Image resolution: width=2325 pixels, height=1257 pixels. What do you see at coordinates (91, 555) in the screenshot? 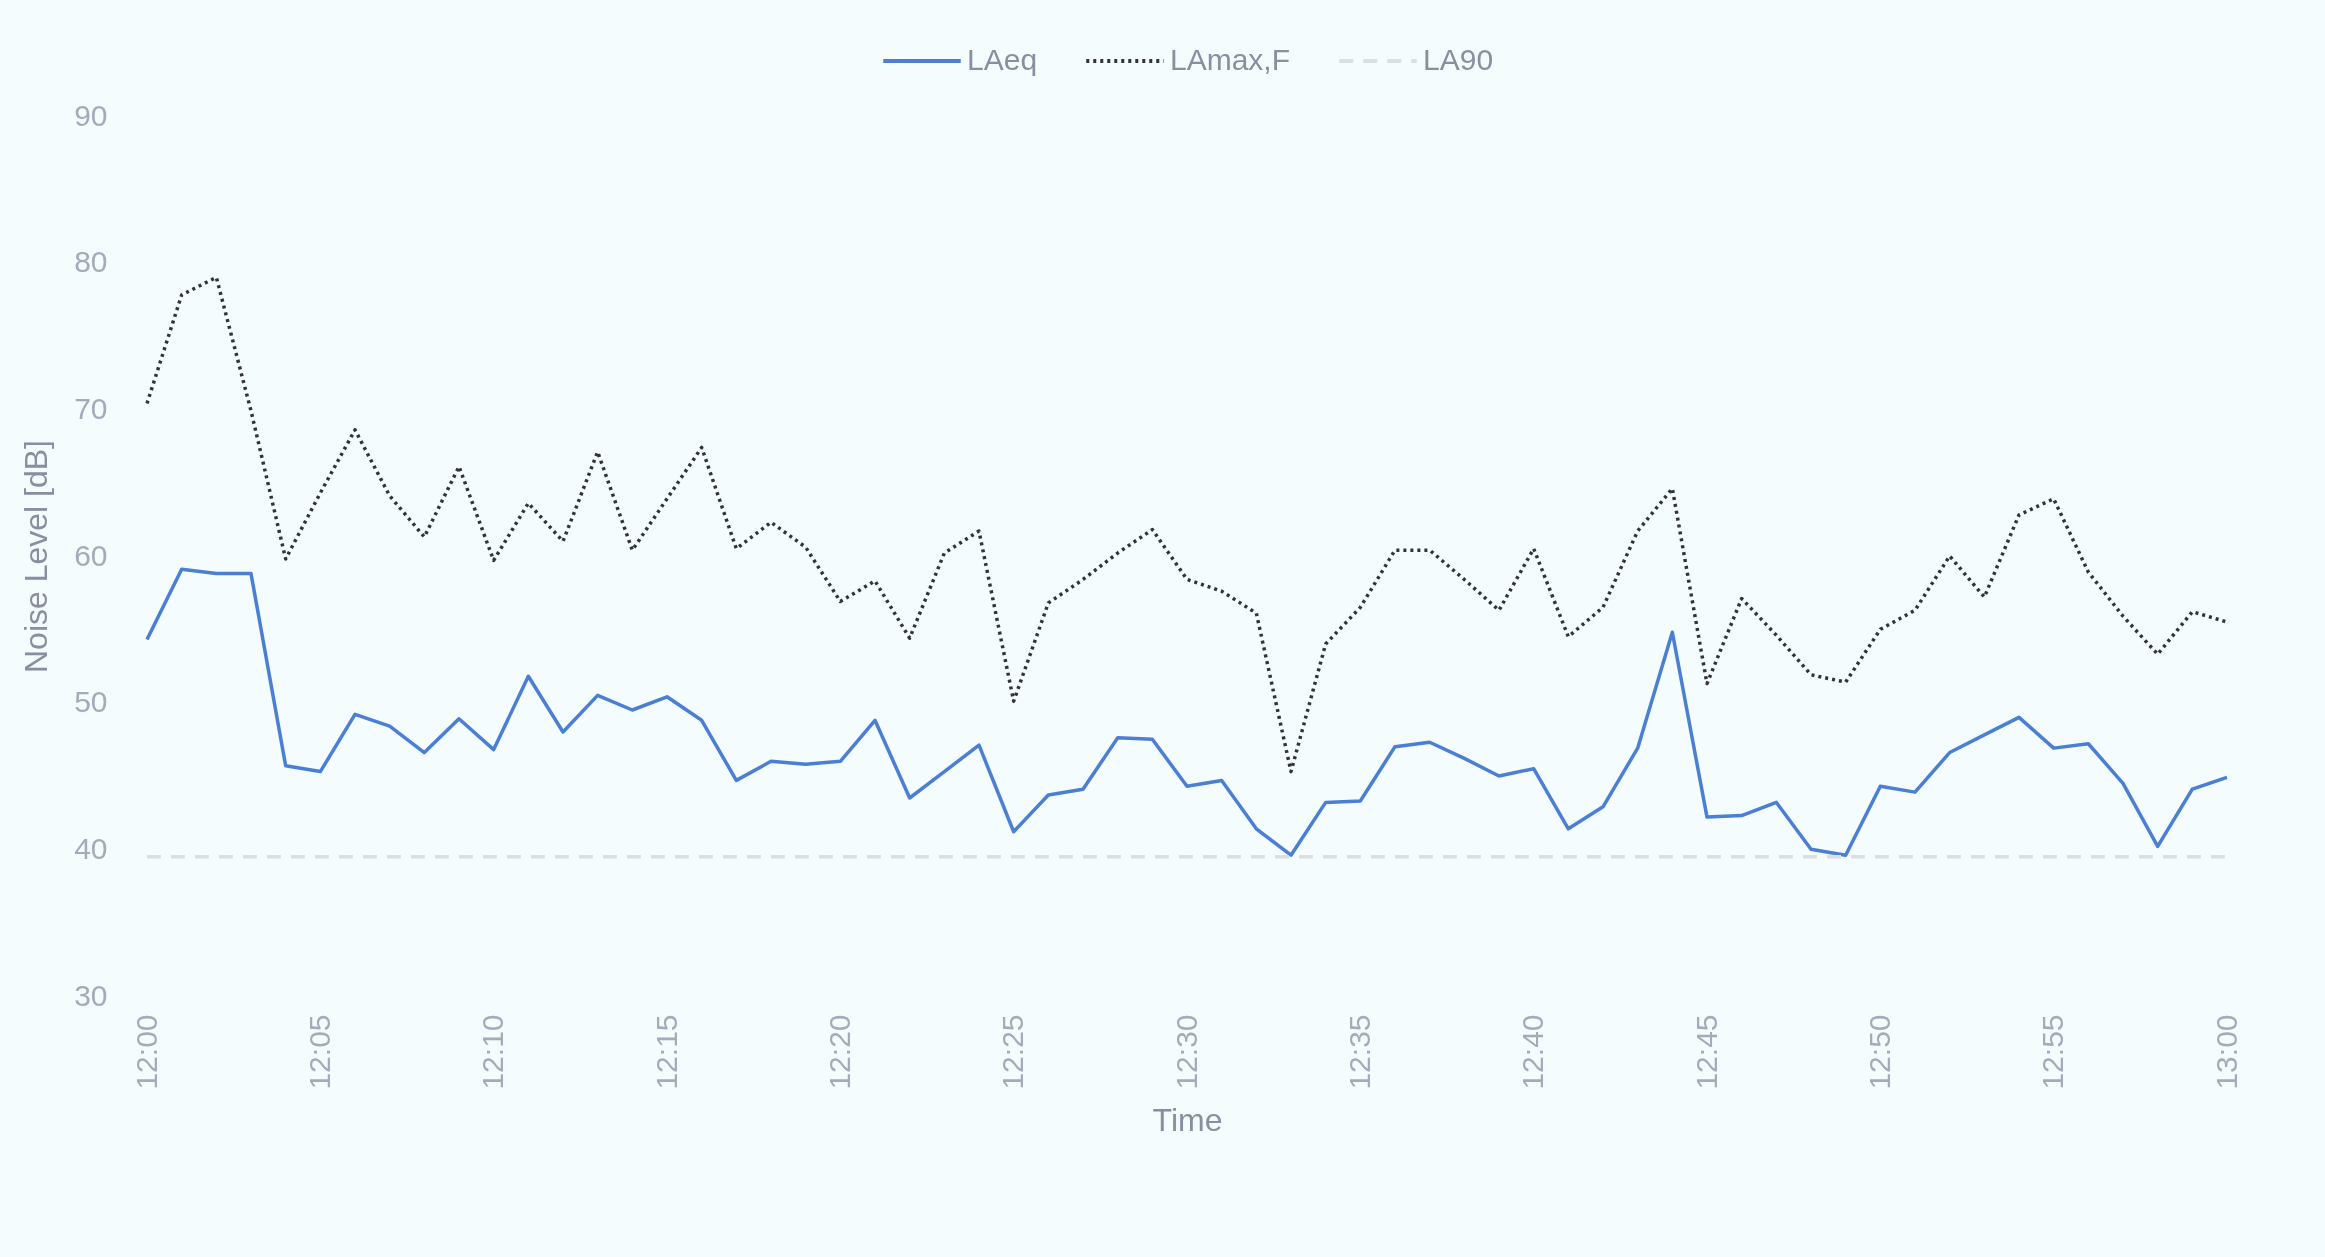
I see `y-tick-label: 60` at bounding box center [91, 555].